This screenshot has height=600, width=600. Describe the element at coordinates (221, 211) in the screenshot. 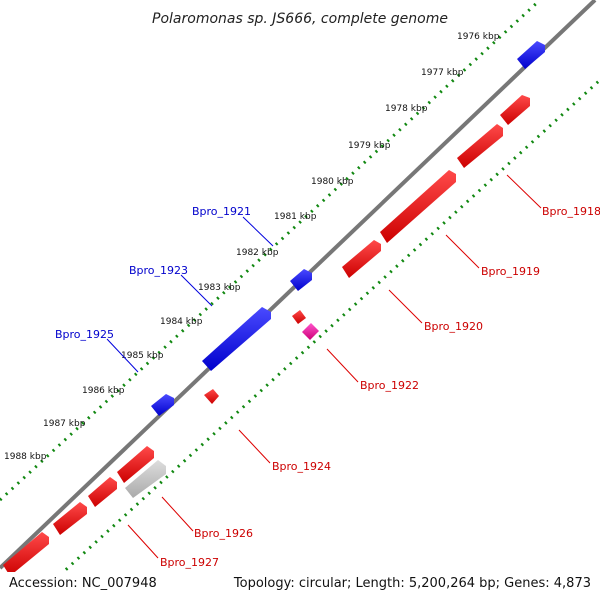

I see `label-bpro-1921: Bpro_1921` at that location.